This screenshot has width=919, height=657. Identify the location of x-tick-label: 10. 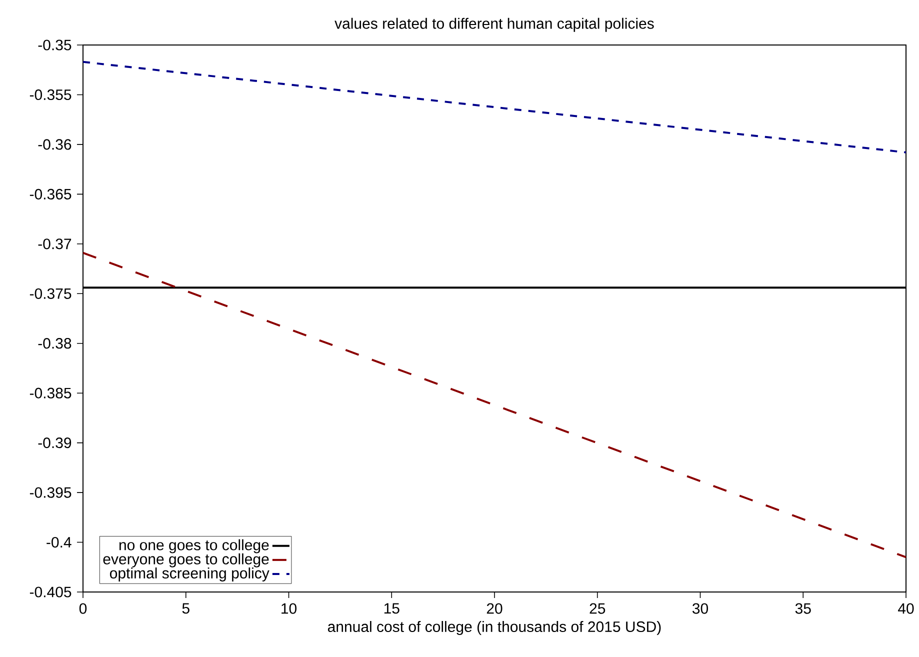
(289, 608).